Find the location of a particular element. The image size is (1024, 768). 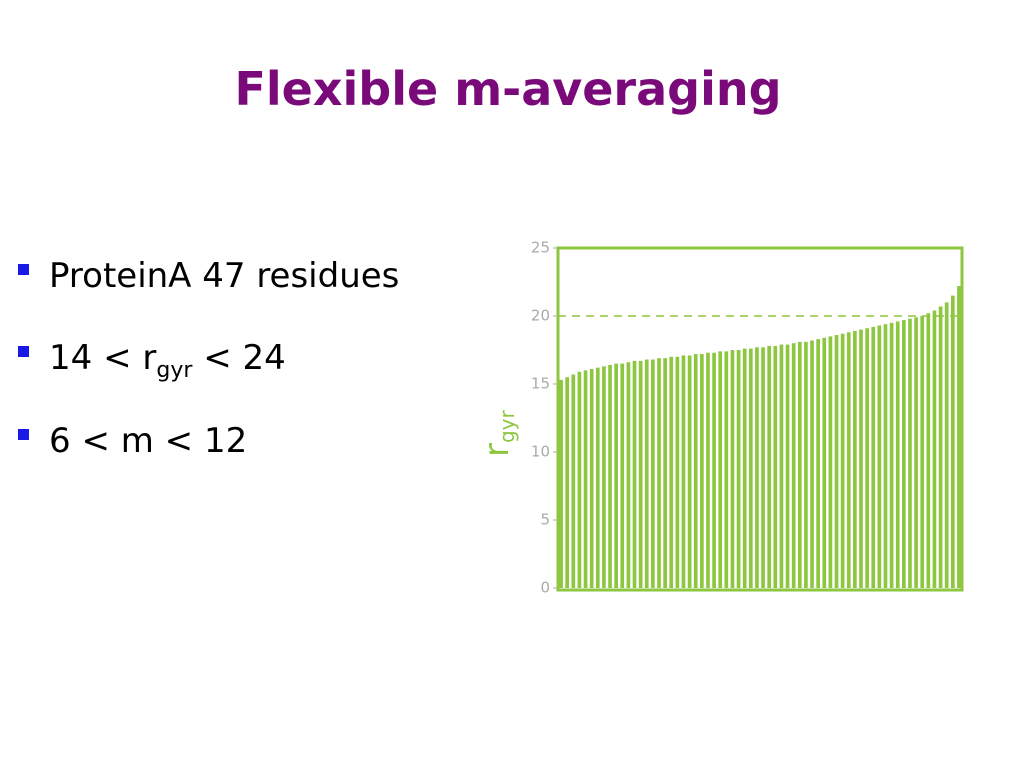

y-label-main: r is located at coordinates (497, 450).